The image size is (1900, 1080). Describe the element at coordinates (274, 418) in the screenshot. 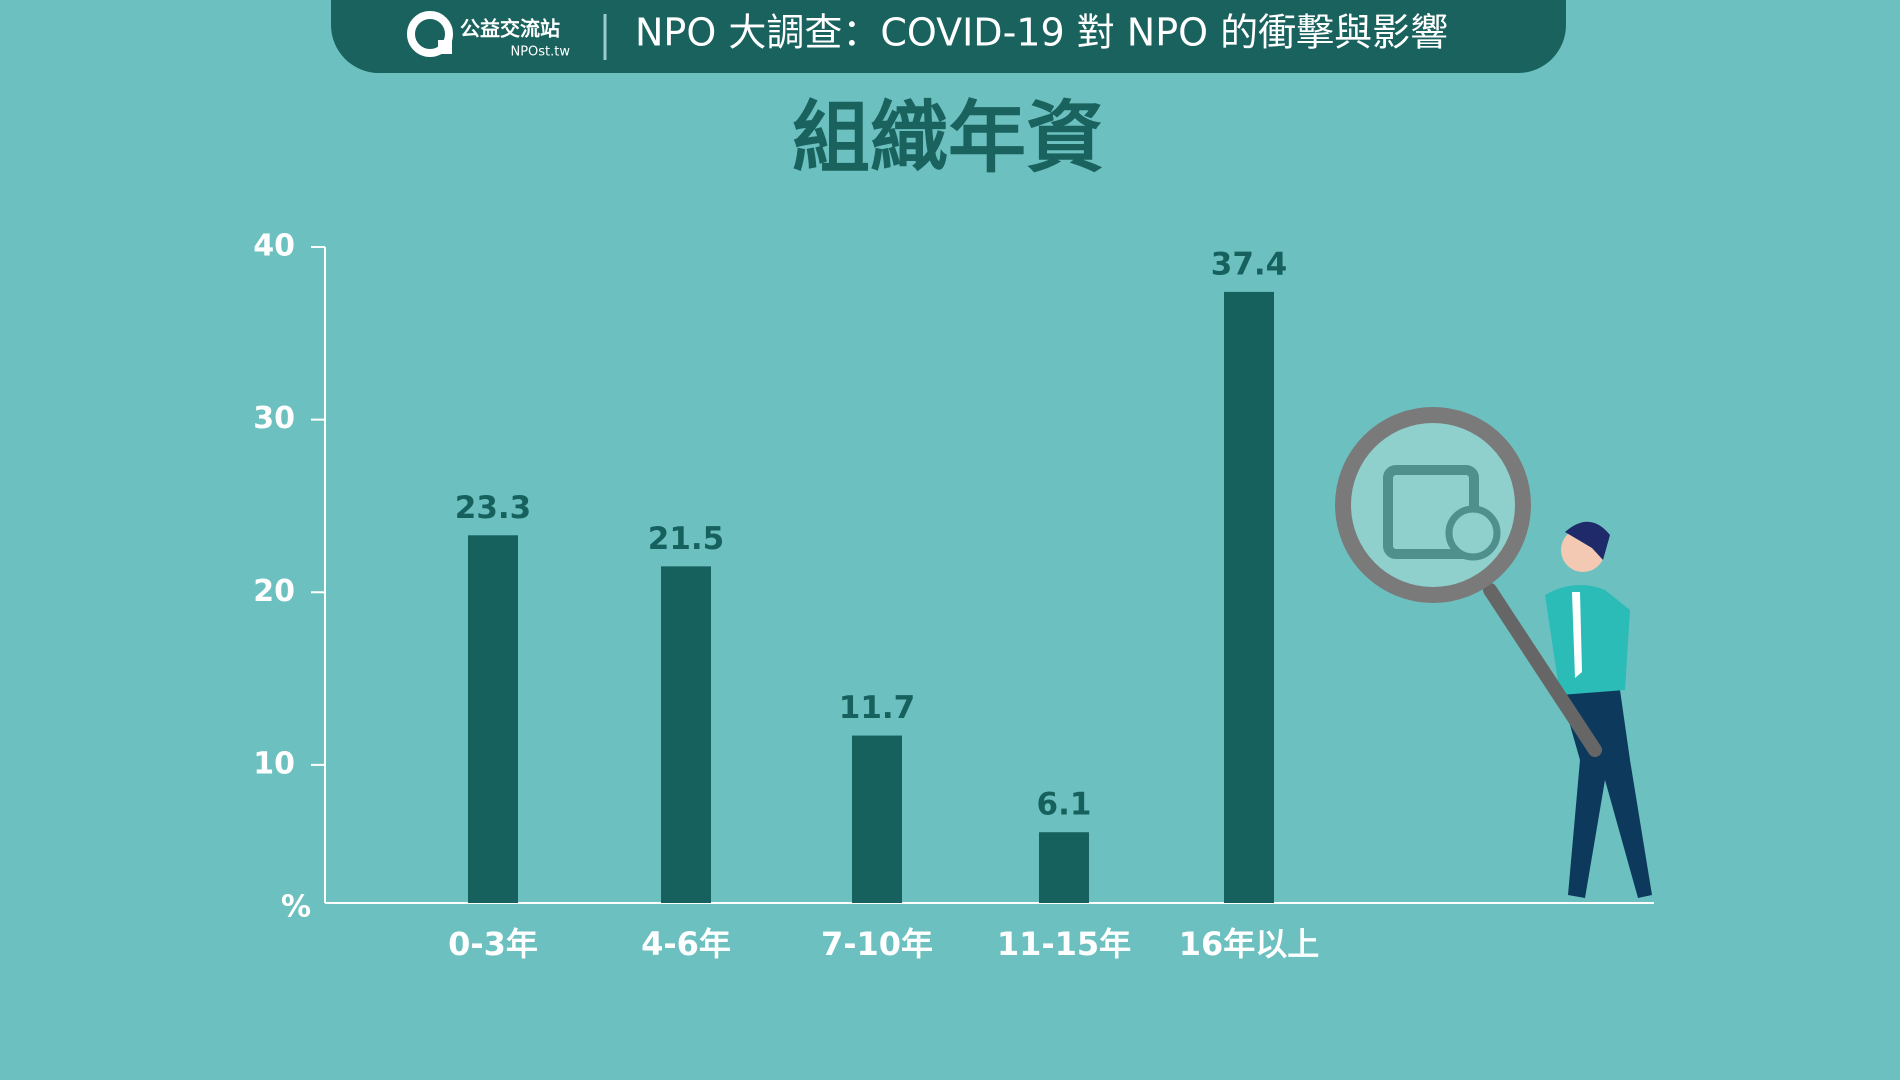

I see `y-tick-label: 30` at that location.